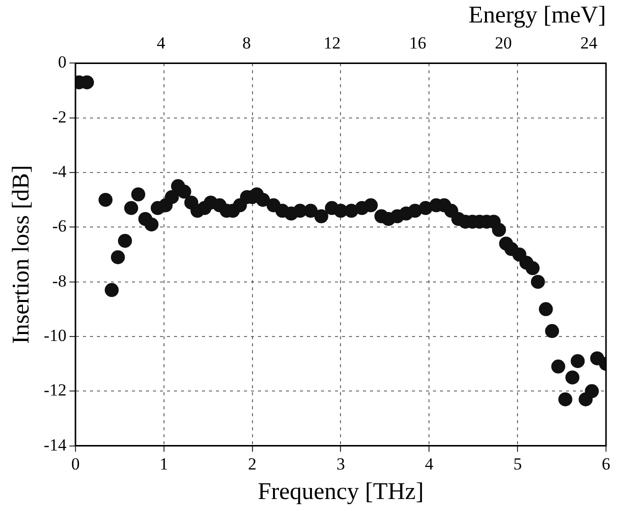  Describe the element at coordinates (21, 254) in the screenshot. I see `y-axis-title: Insertion loss [dB]` at that location.